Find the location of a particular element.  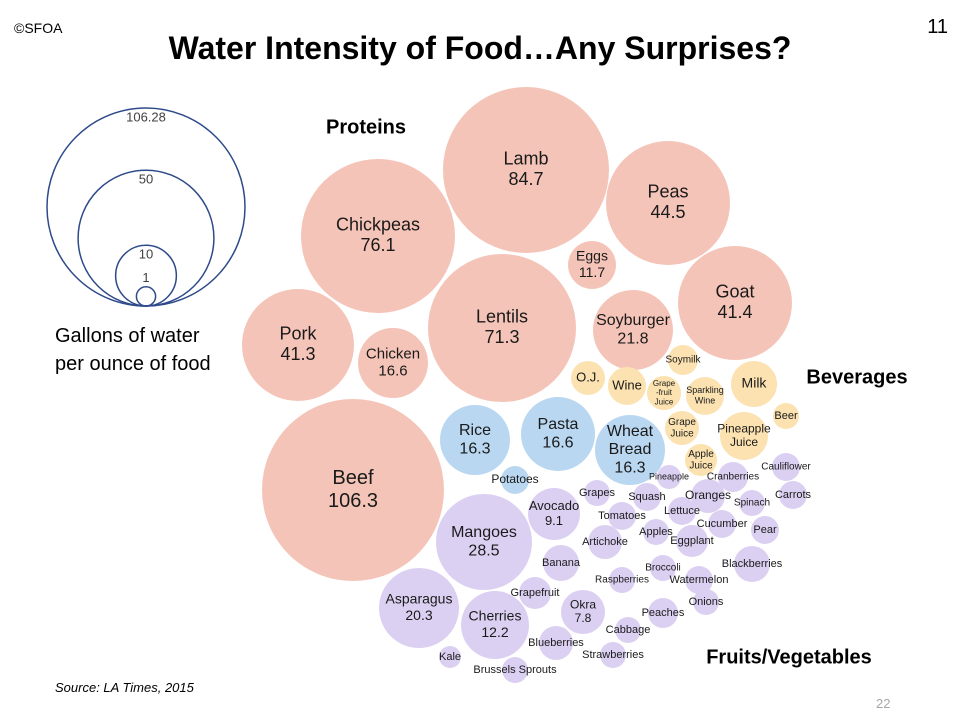

bubble-label-lettuce: Lettuce is located at coordinates (682, 511).